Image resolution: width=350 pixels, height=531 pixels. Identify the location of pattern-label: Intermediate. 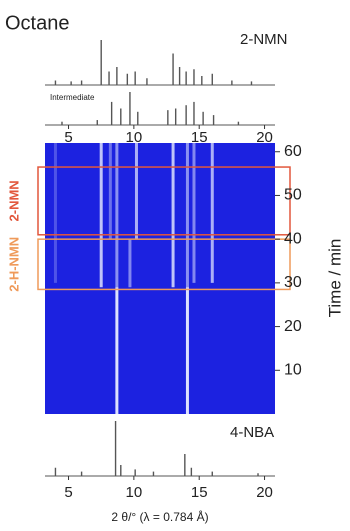
(72, 97).